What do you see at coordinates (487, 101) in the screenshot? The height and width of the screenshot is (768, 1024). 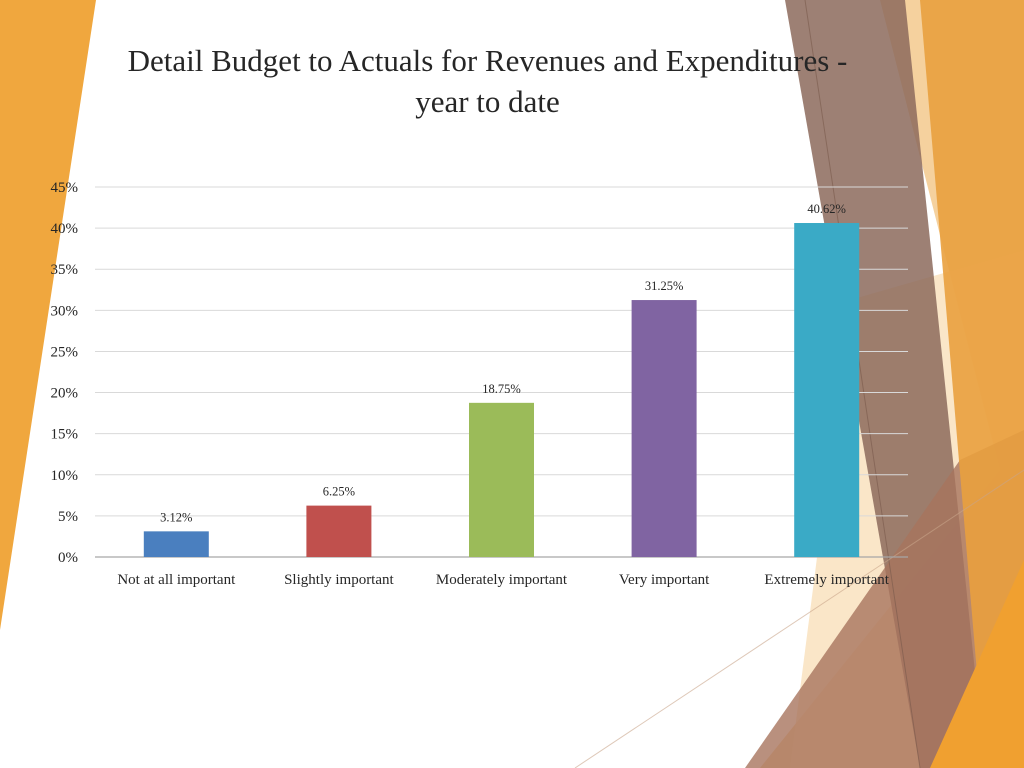 I see `slide-title-line-2: year to date` at bounding box center [487, 101].